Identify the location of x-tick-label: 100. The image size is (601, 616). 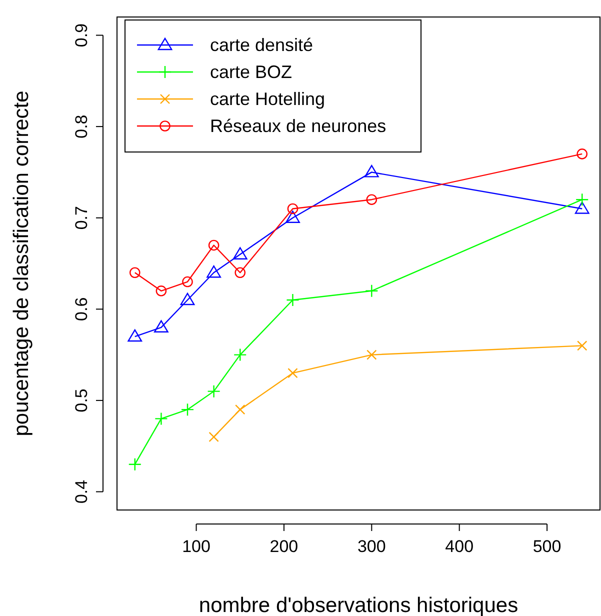
(196, 546).